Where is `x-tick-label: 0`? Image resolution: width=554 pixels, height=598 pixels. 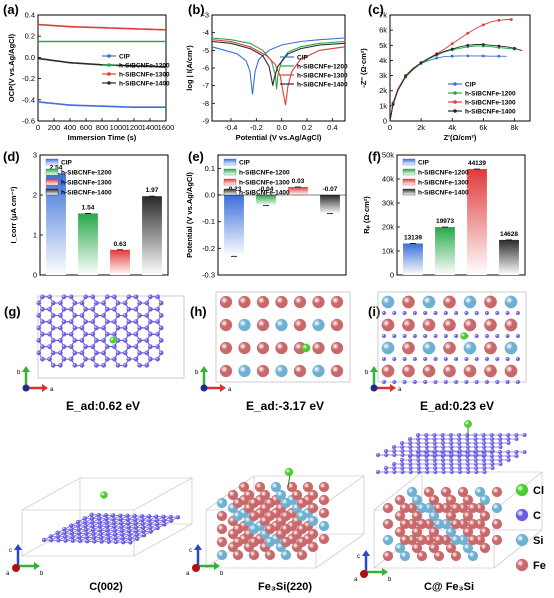 x-tick-label: 0 is located at coordinates (38, 127).